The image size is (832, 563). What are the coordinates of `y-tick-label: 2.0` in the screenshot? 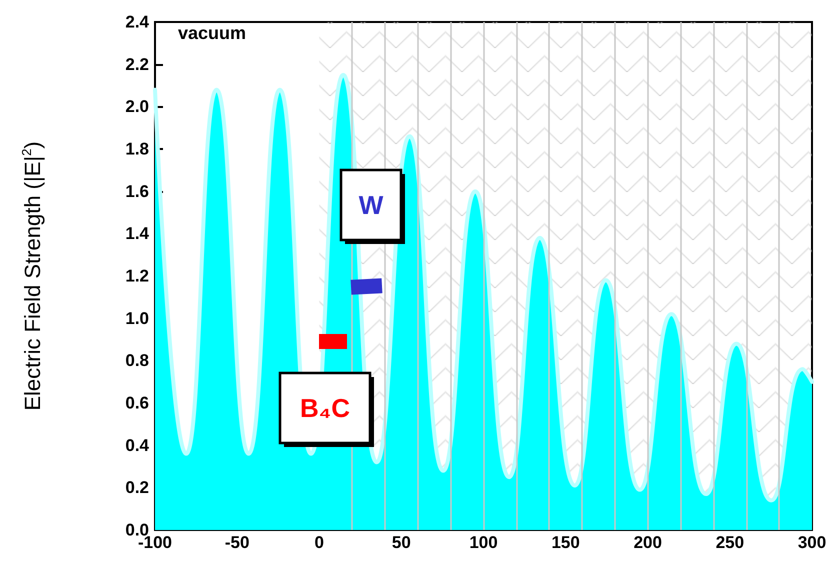 It's located at (137, 106).